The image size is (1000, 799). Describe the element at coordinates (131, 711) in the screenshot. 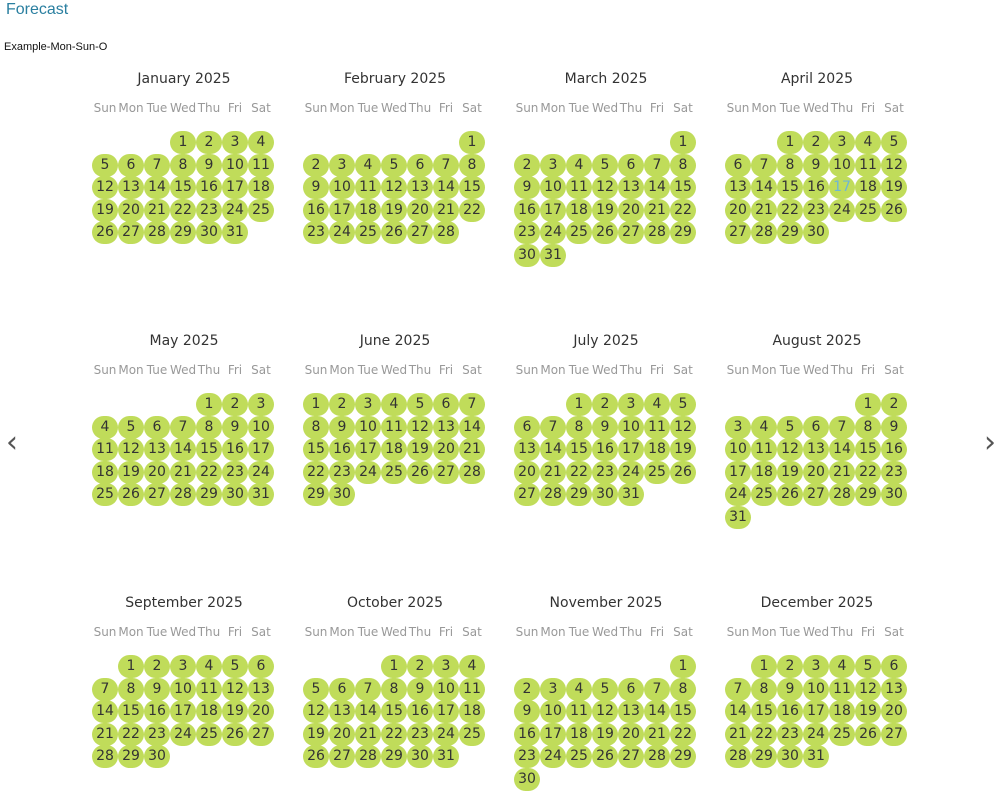

I see `day-cell: 15` at that location.